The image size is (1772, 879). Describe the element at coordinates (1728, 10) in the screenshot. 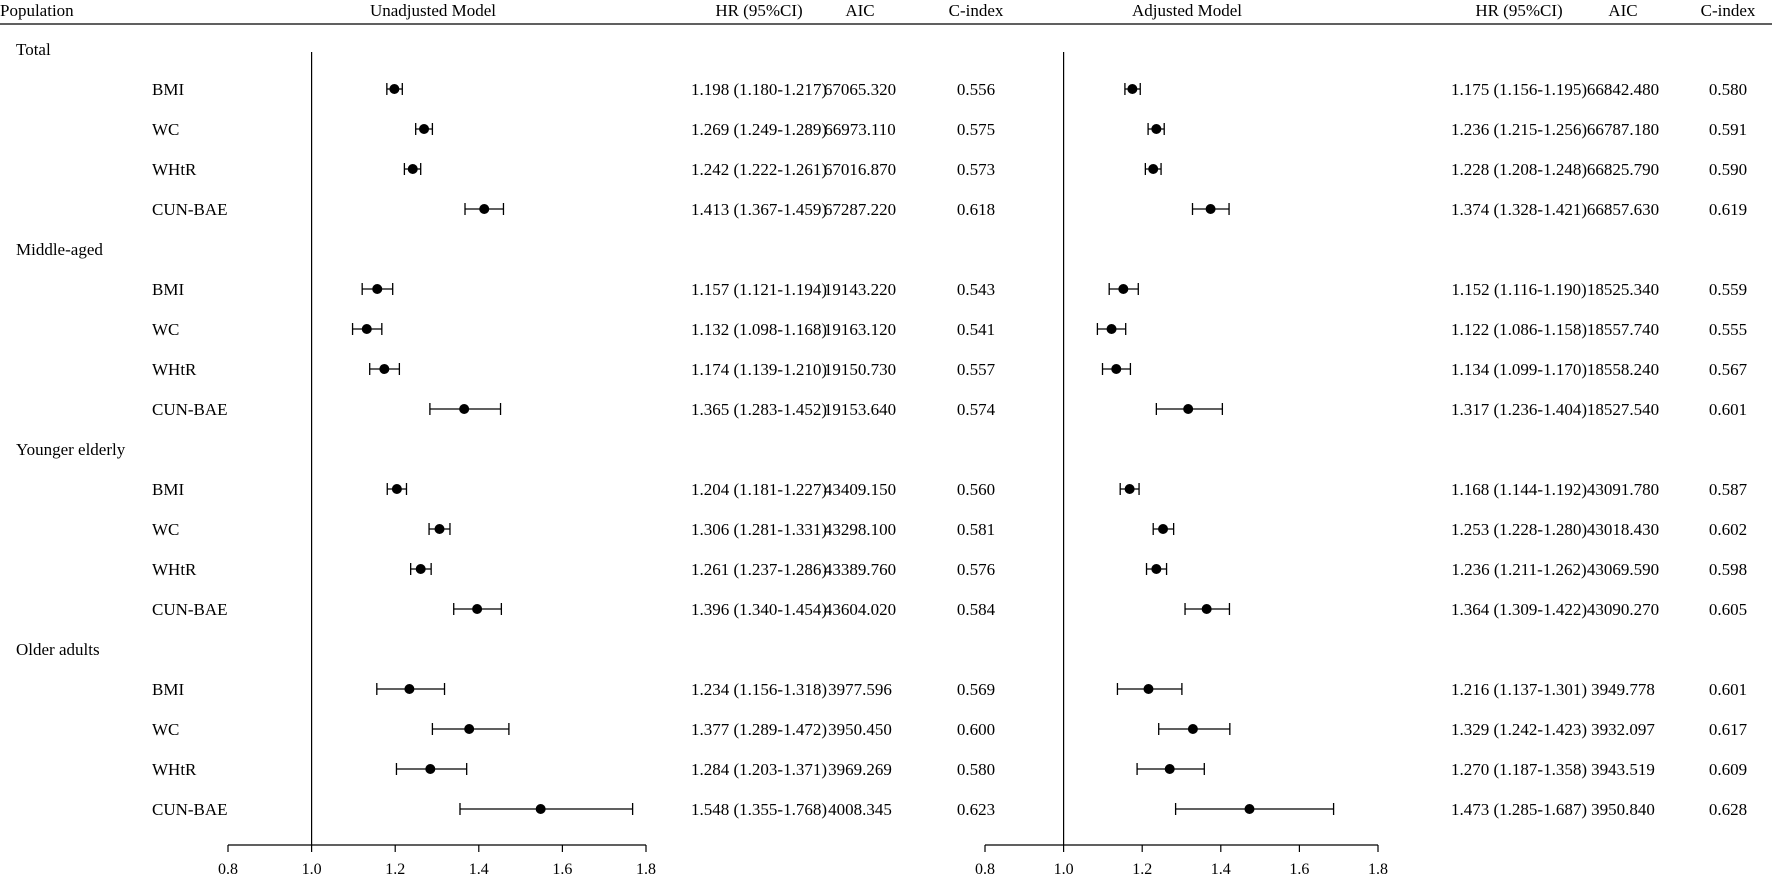

I see `header-right-cindex: C-index` at that location.